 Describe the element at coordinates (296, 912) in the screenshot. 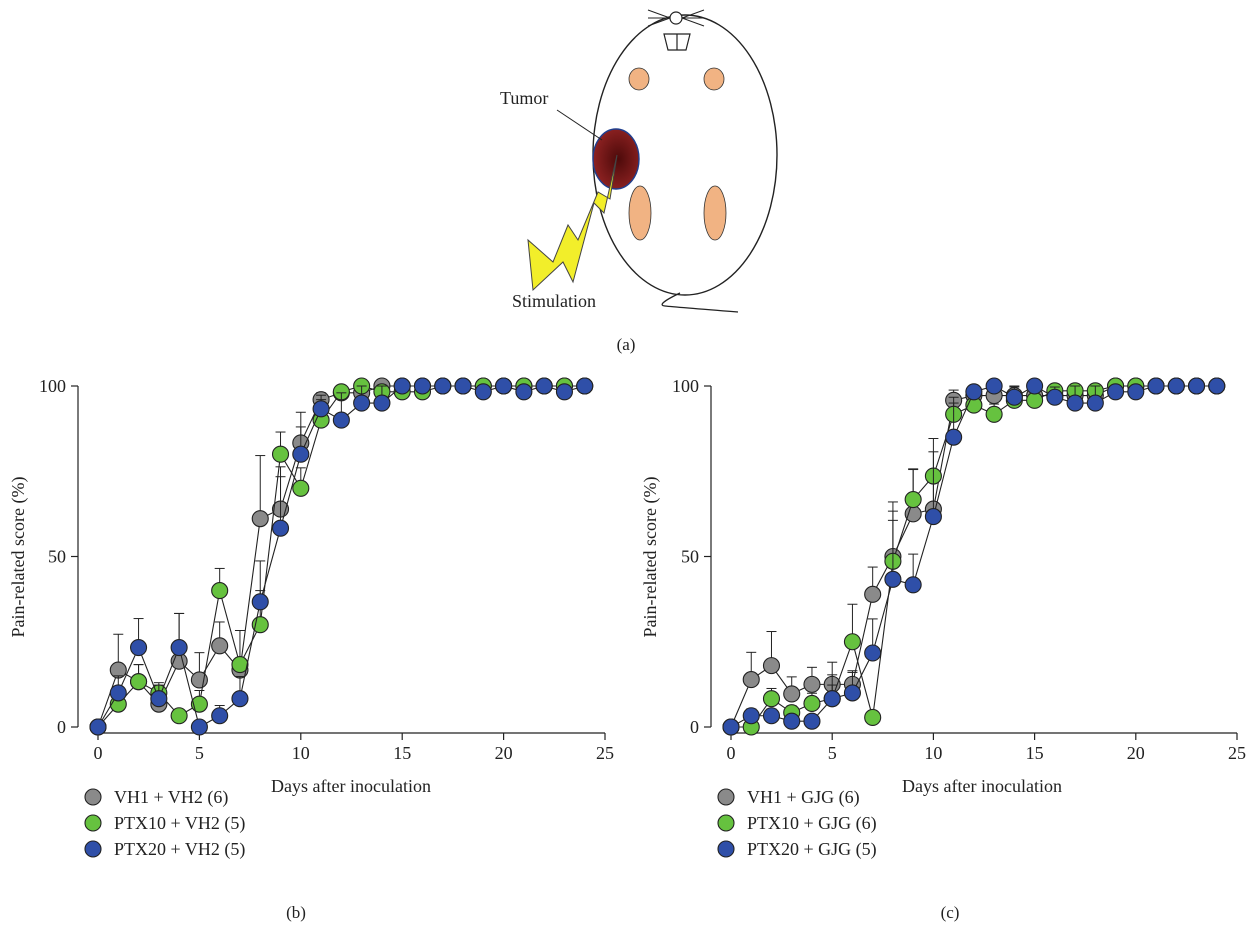

I see `chart-b-panel-label: (b)` at that location.